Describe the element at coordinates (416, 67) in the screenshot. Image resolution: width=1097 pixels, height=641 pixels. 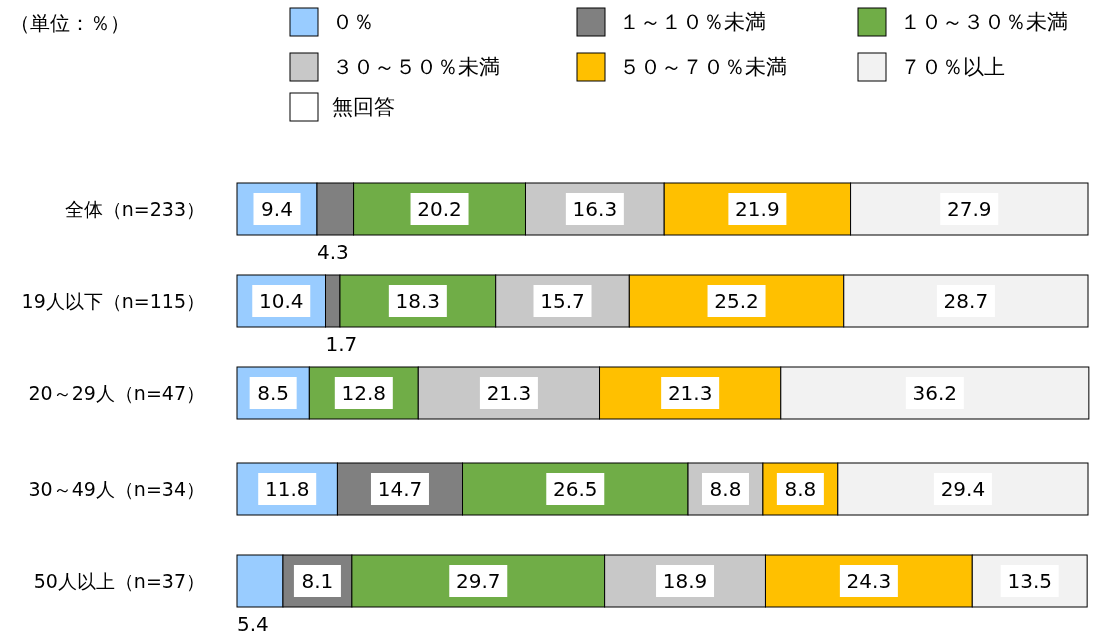
I see `legend-label: ３０～５０％未満` at that location.